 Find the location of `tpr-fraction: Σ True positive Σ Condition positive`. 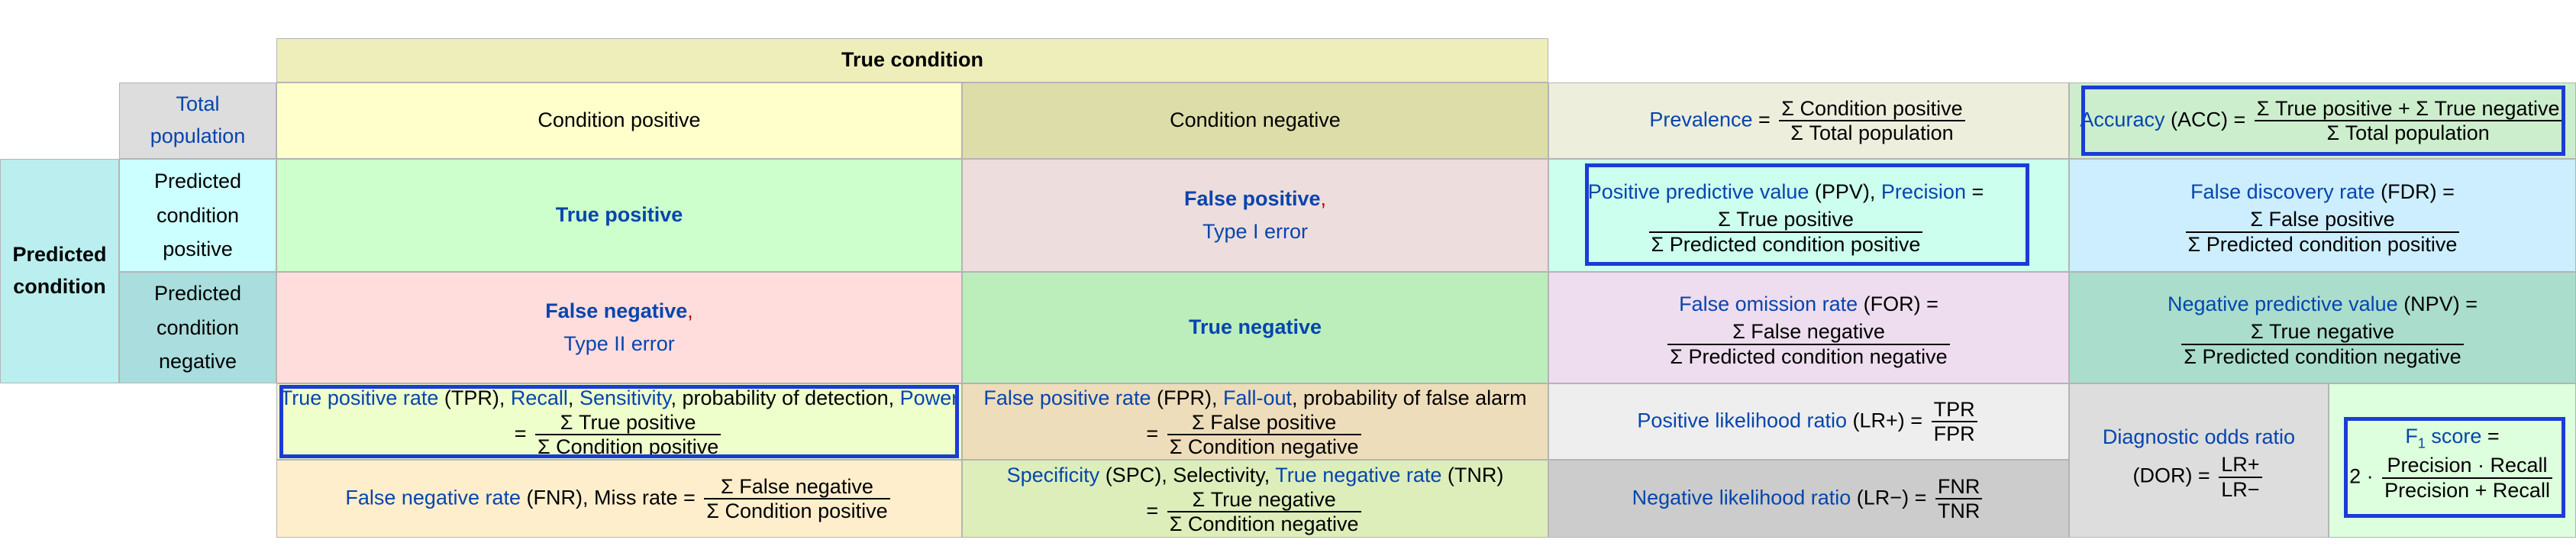

tpr-fraction: Σ True positive Σ Condition positive is located at coordinates (627, 434).